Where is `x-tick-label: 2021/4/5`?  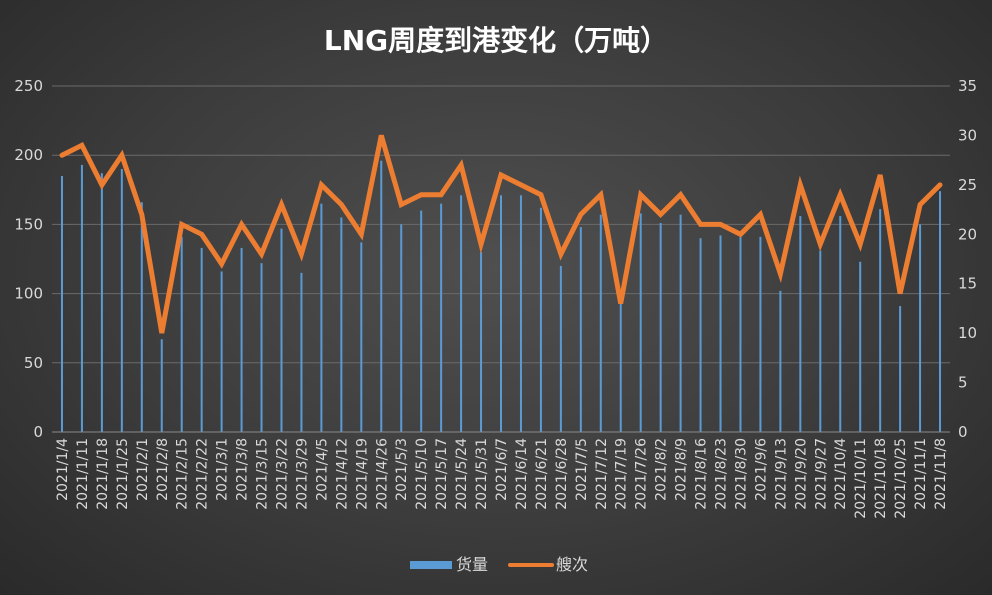
x-tick-label: 2021/4/5 is located at coordinates (322, 469).